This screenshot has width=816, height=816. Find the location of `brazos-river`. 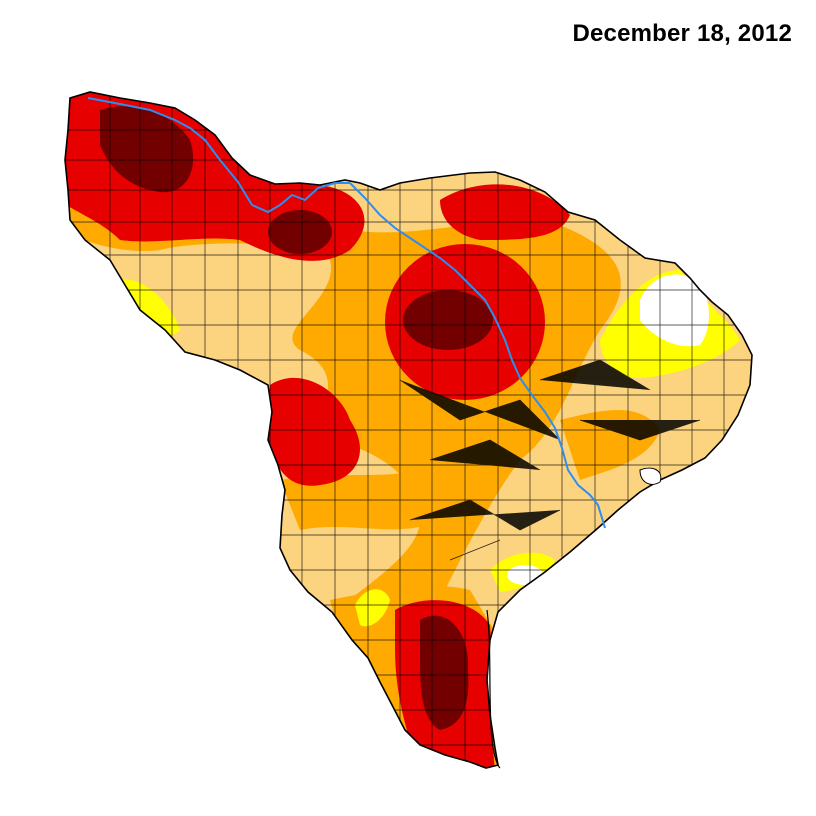

brazos-river is located at coordinates (477, 355).